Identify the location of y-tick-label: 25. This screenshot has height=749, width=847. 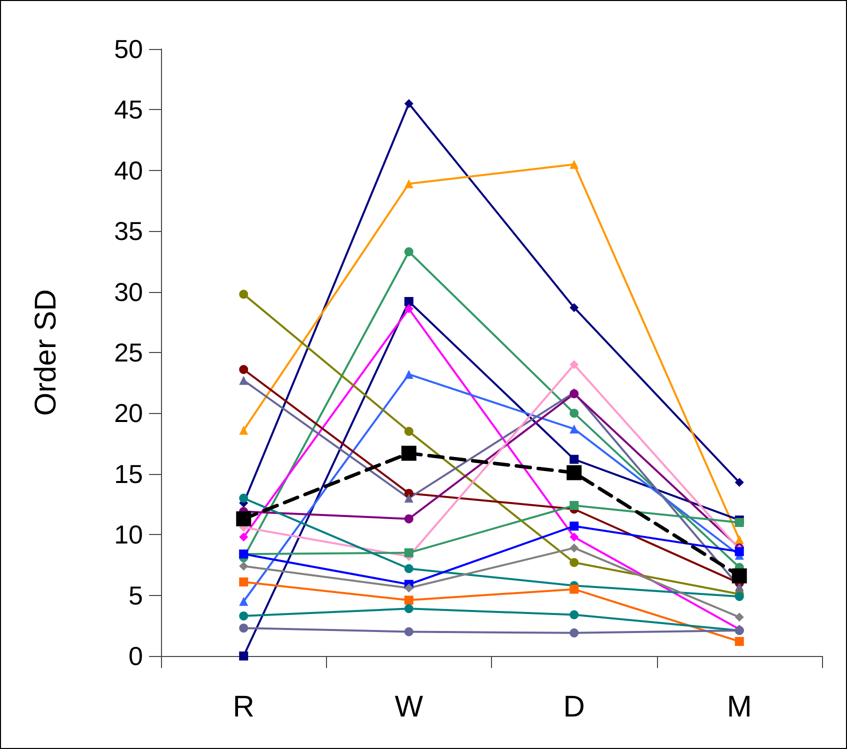
(128, 353).